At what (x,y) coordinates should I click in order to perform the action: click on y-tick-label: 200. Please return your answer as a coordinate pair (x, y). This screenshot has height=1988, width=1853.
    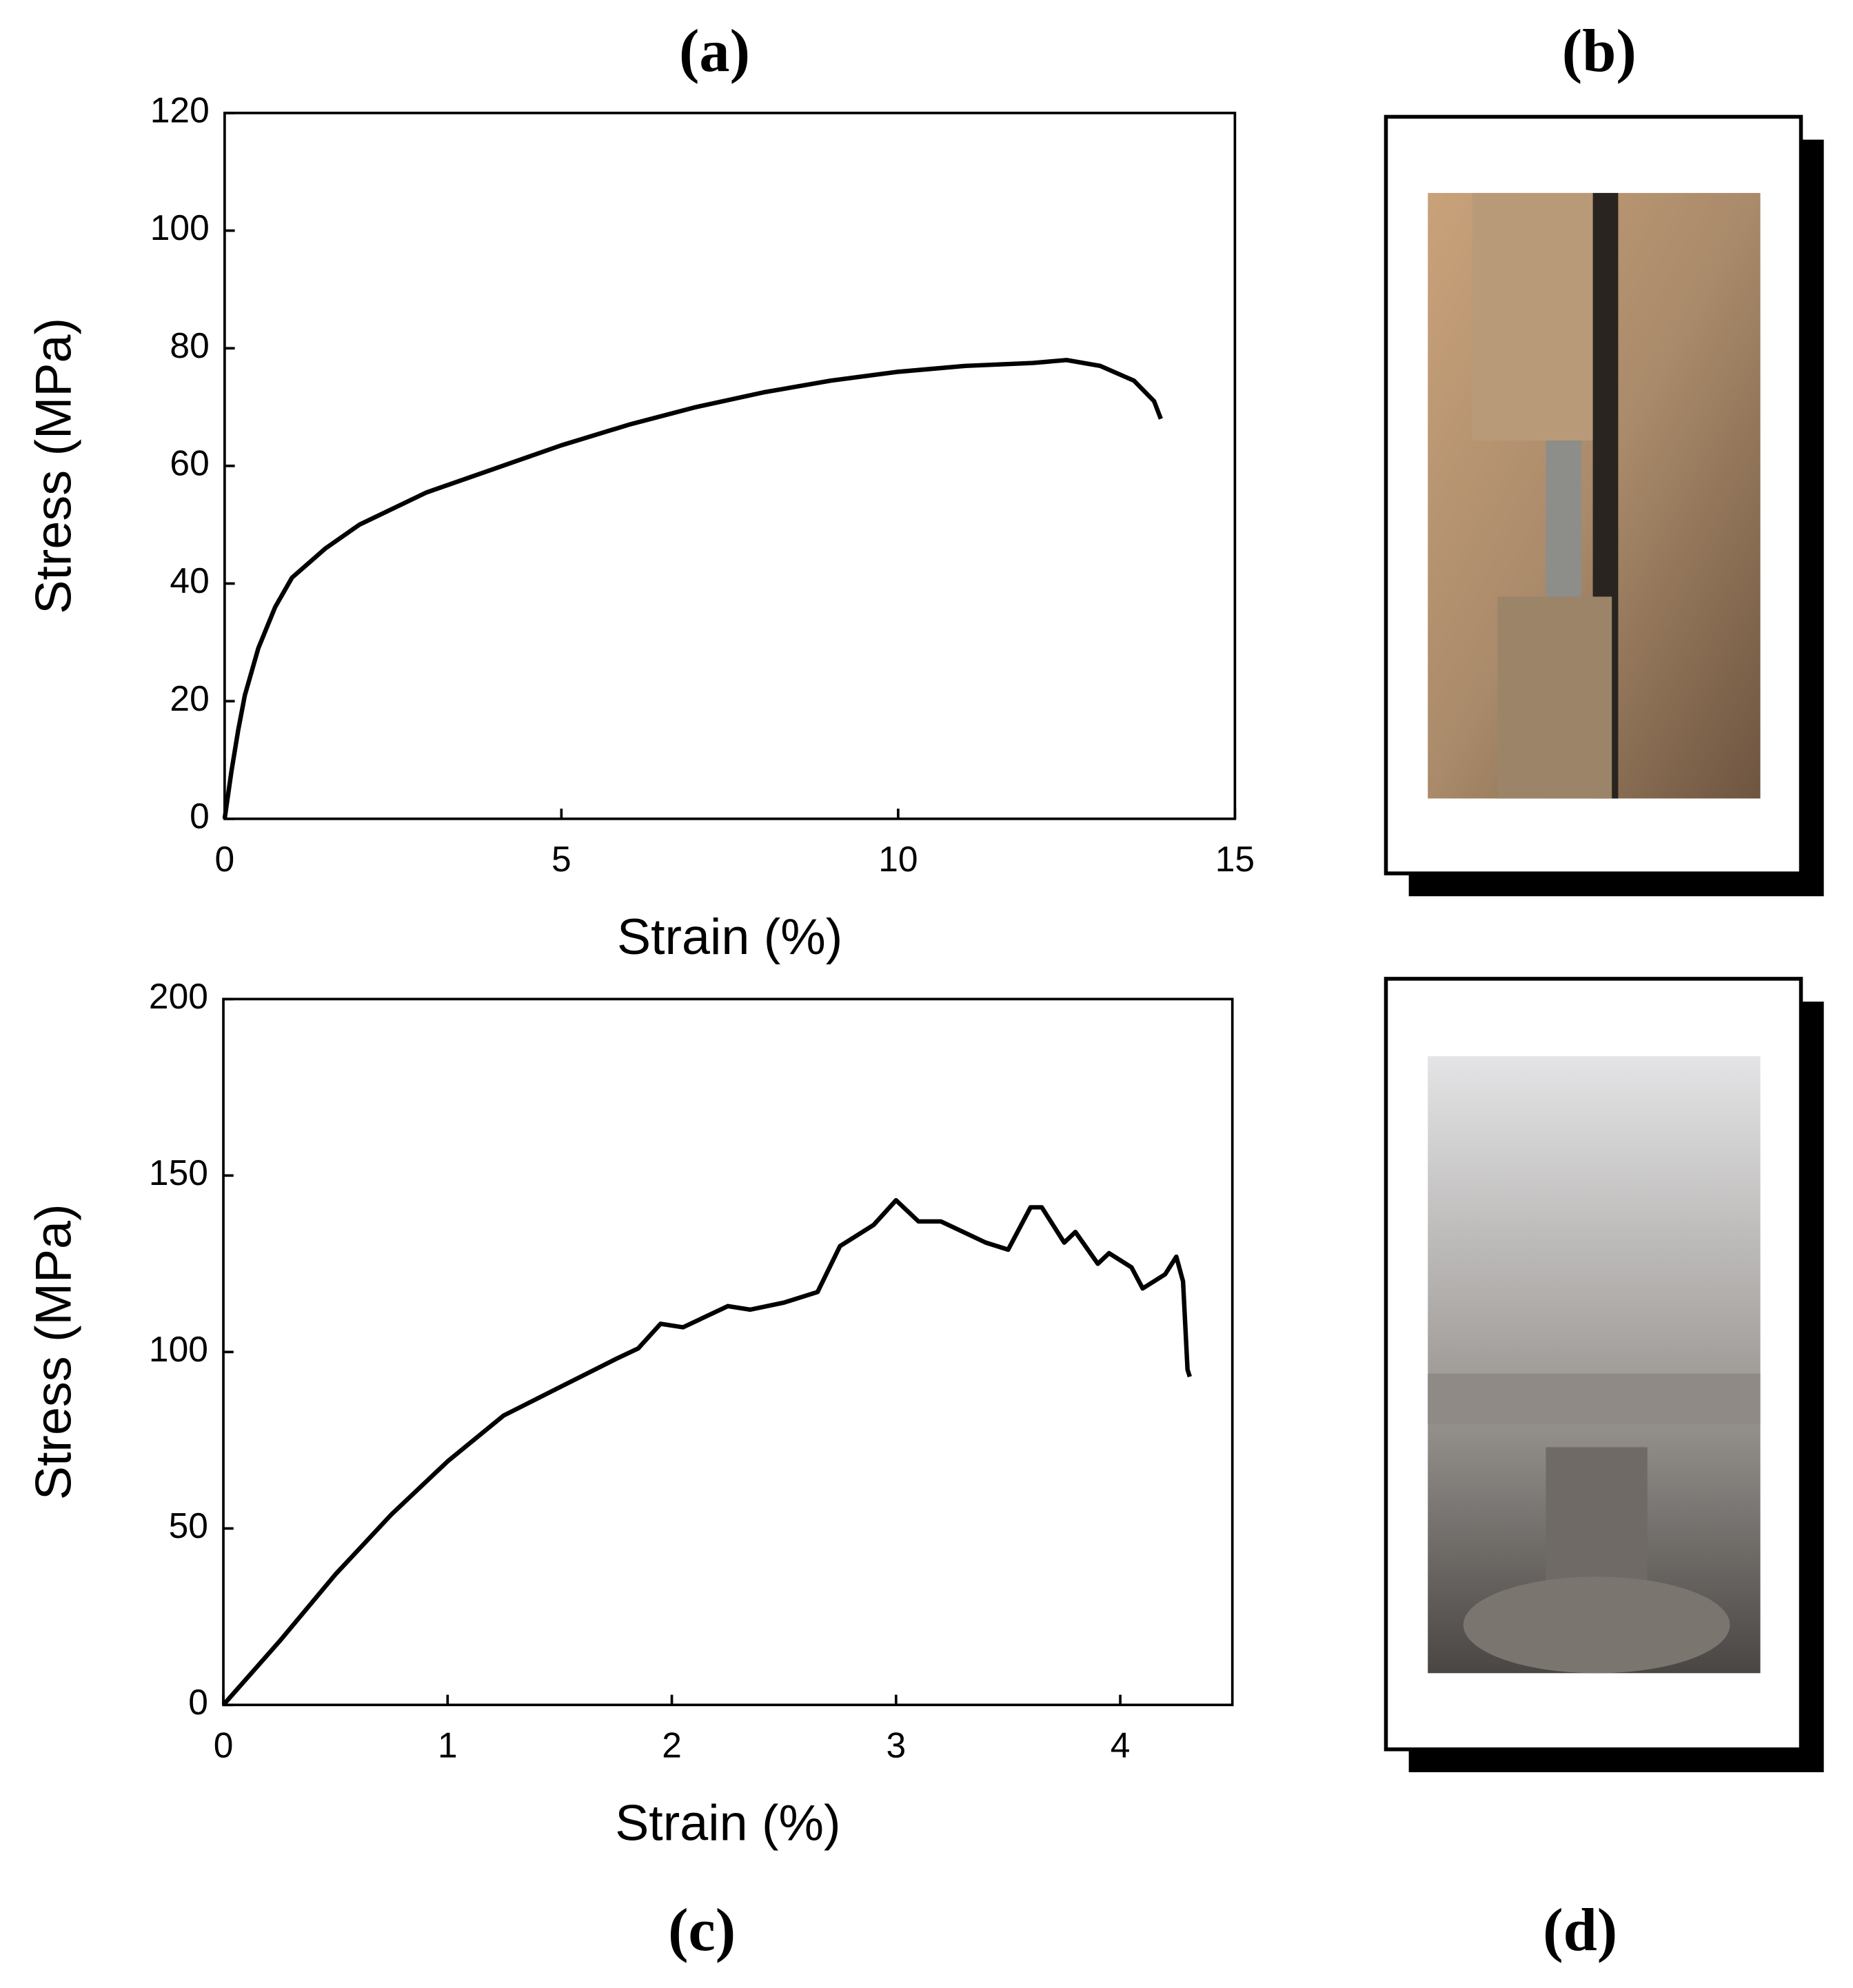
    Looking at the image, I should click on (179, 996).